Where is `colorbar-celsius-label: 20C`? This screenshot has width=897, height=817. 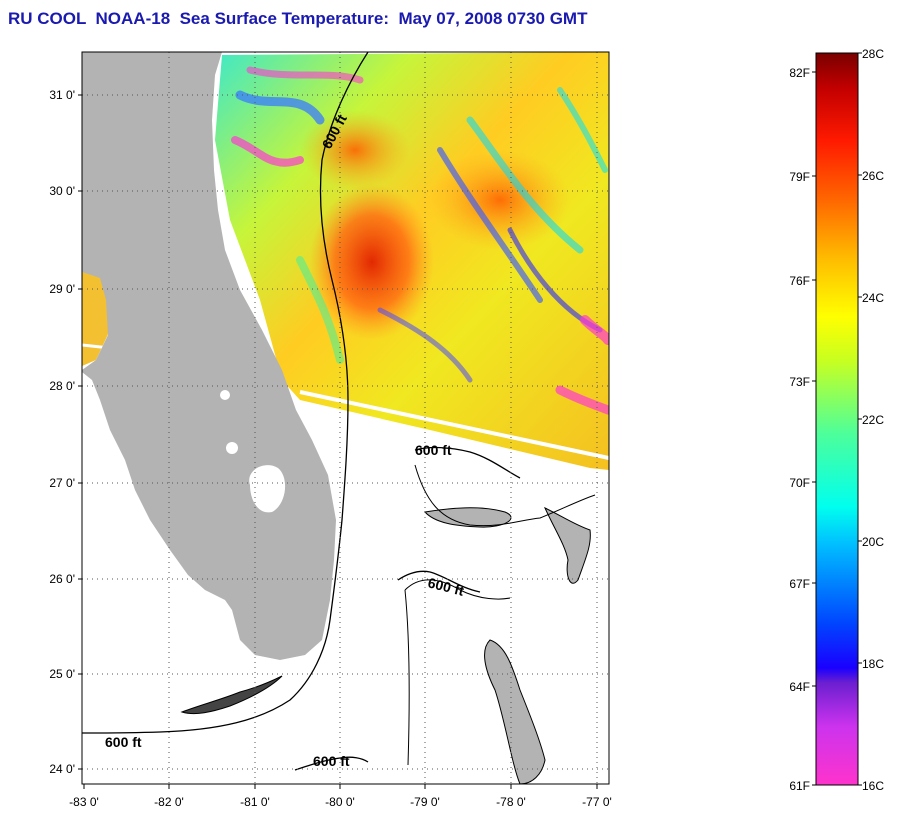 colorbar-celsius-label: 20C is located at coordinates (873, 542).